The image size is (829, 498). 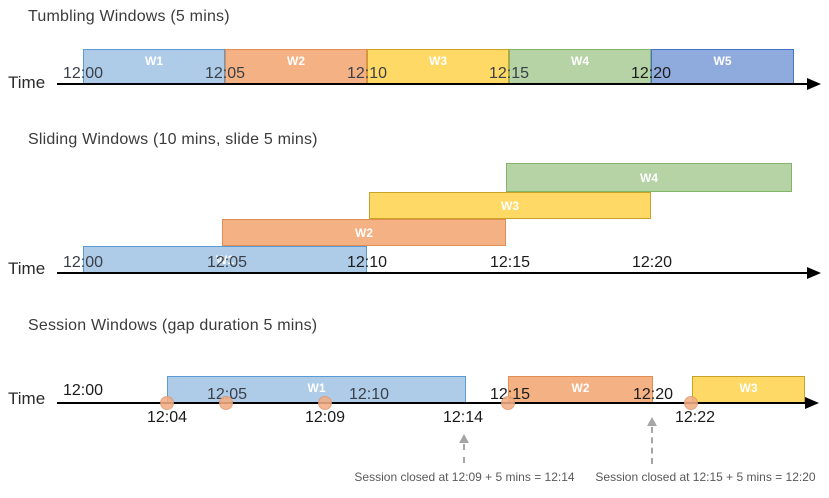 I want to click on tumbling-window-w2: W2, so click(x=296, y=66).